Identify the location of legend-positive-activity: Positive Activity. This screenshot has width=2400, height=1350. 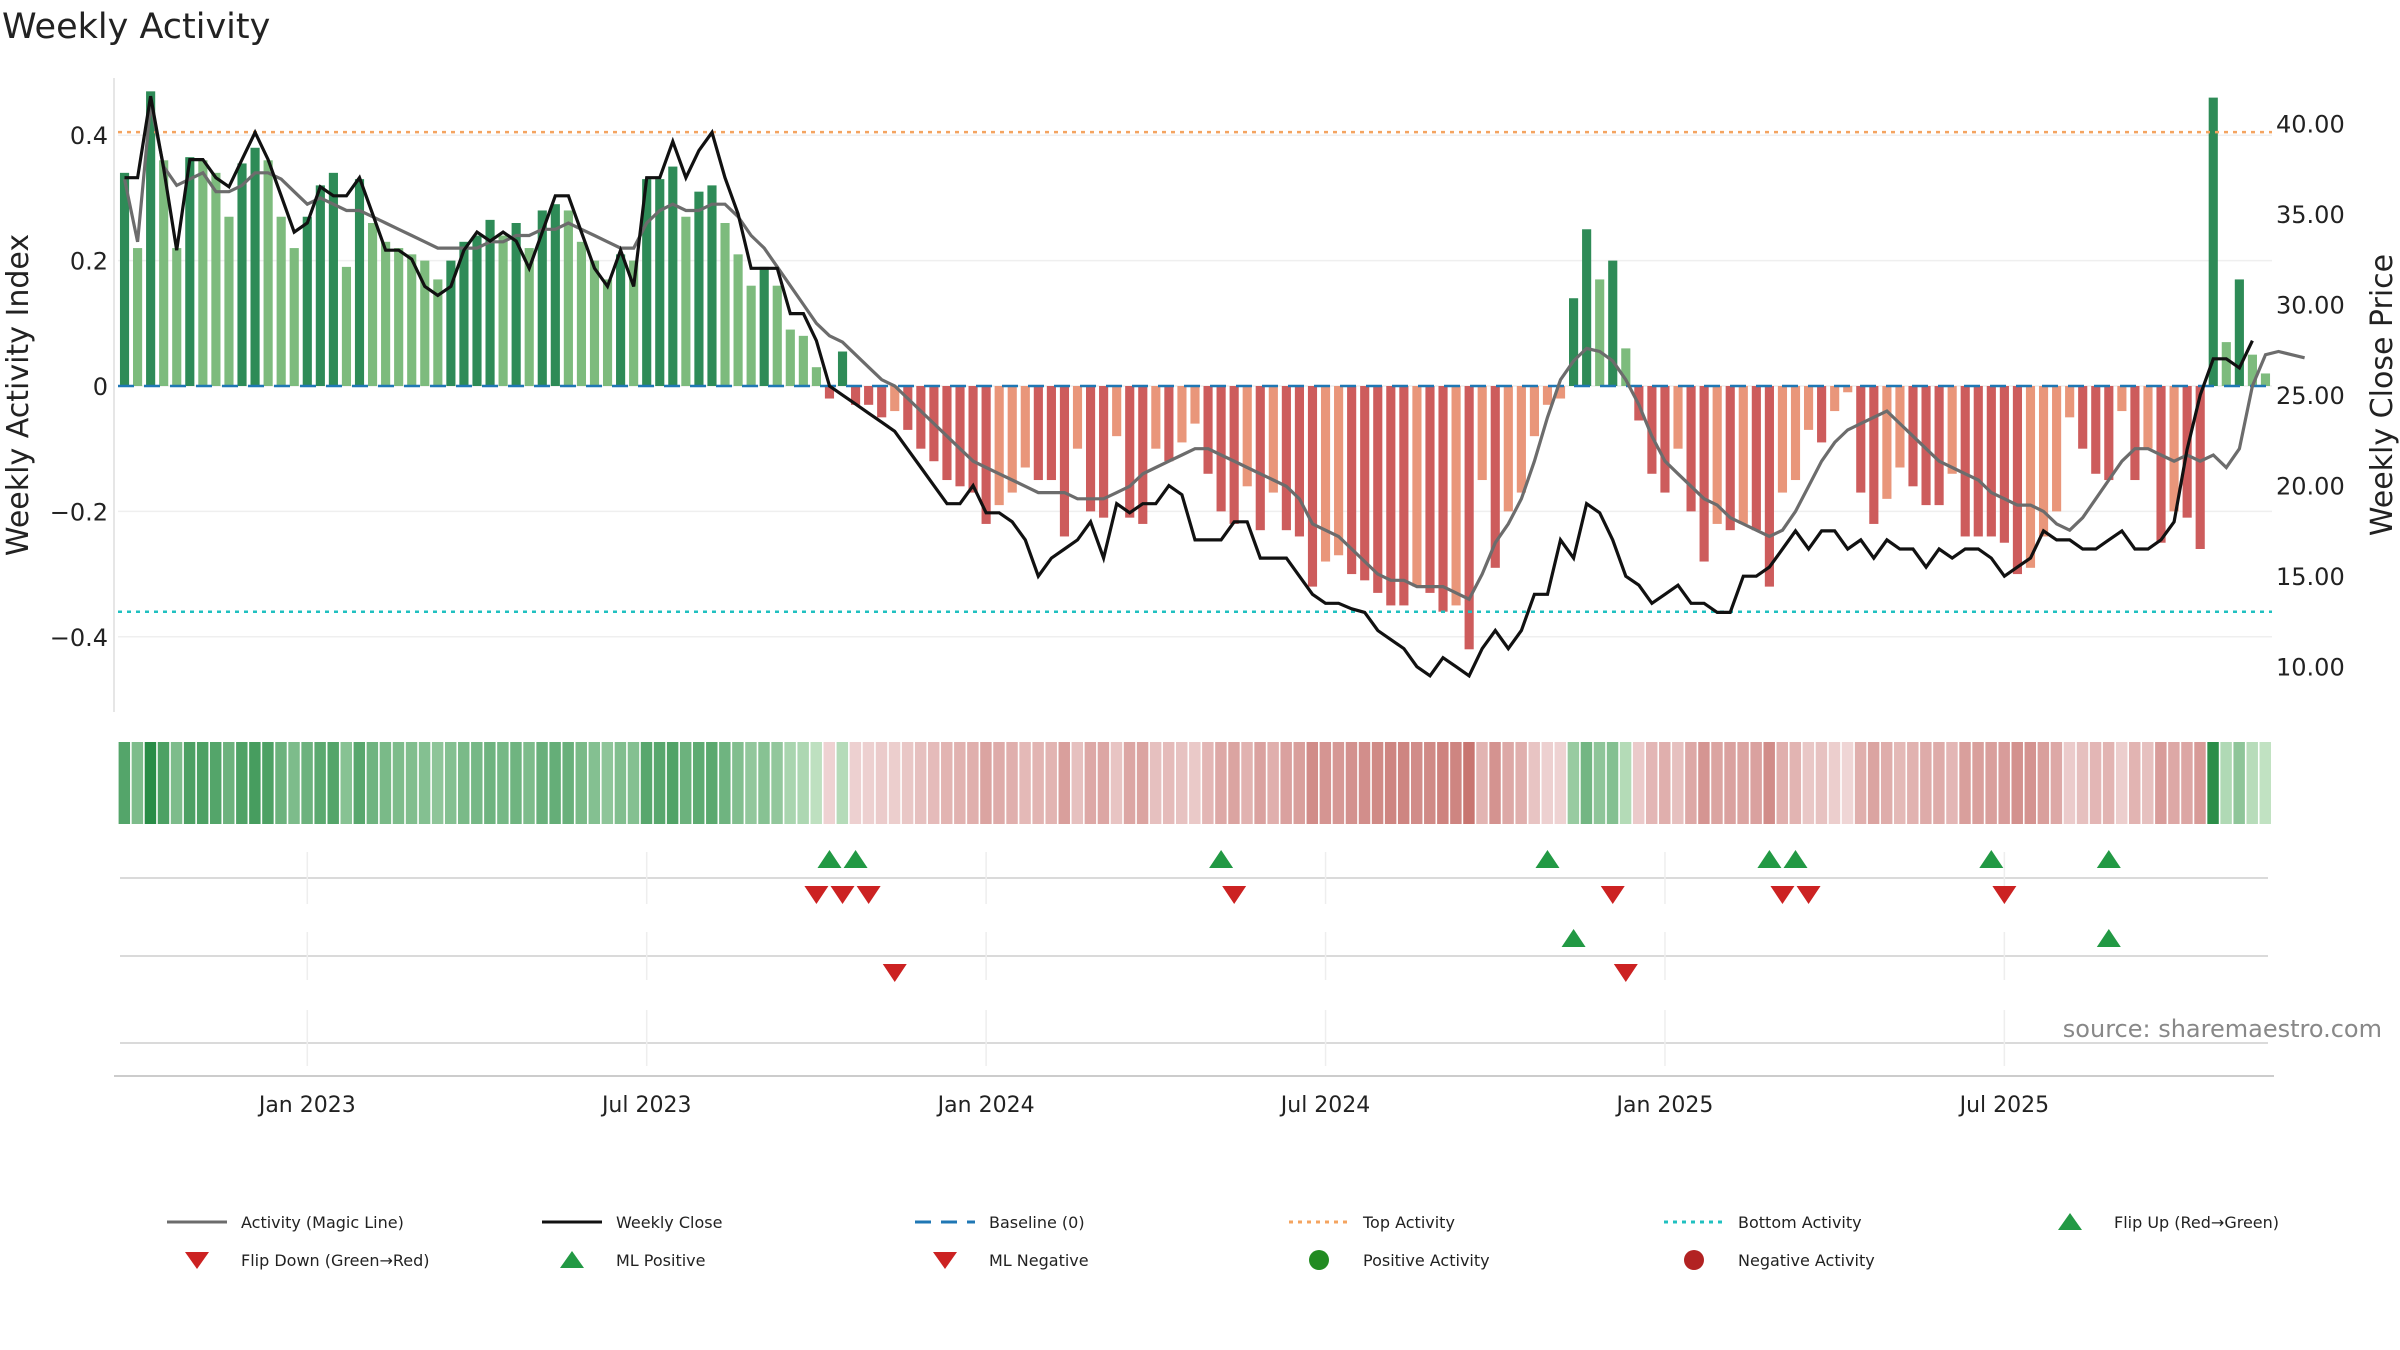
(1388, 1260).